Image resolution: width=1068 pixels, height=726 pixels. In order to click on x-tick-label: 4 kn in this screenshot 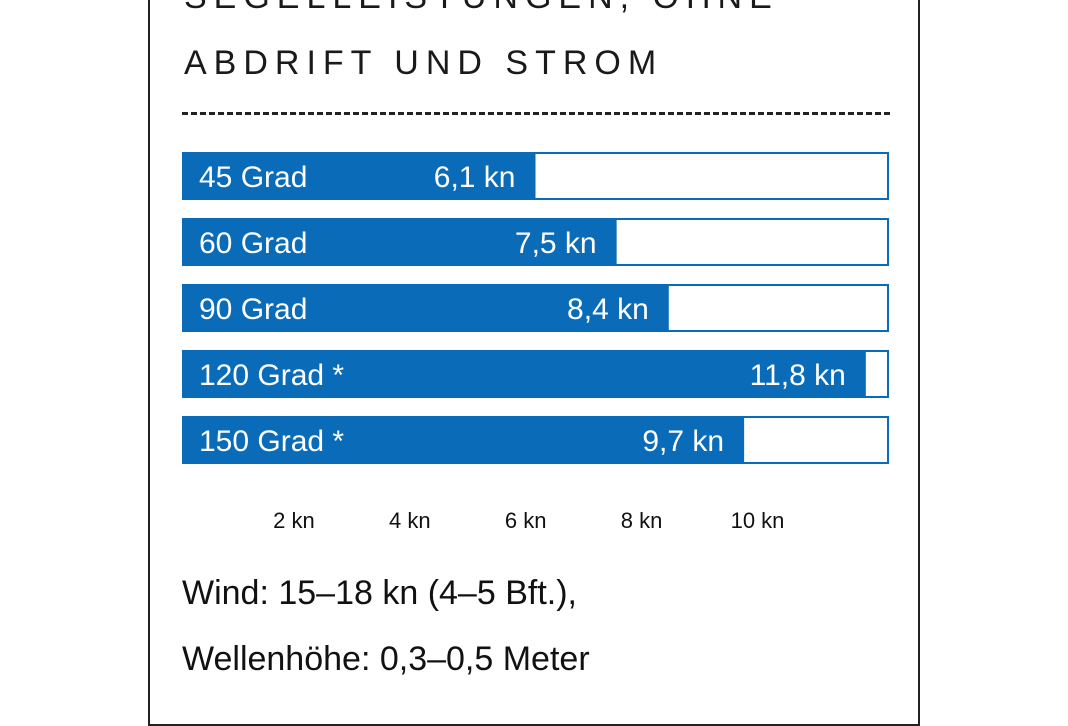, I will do `click(410, 520)`.